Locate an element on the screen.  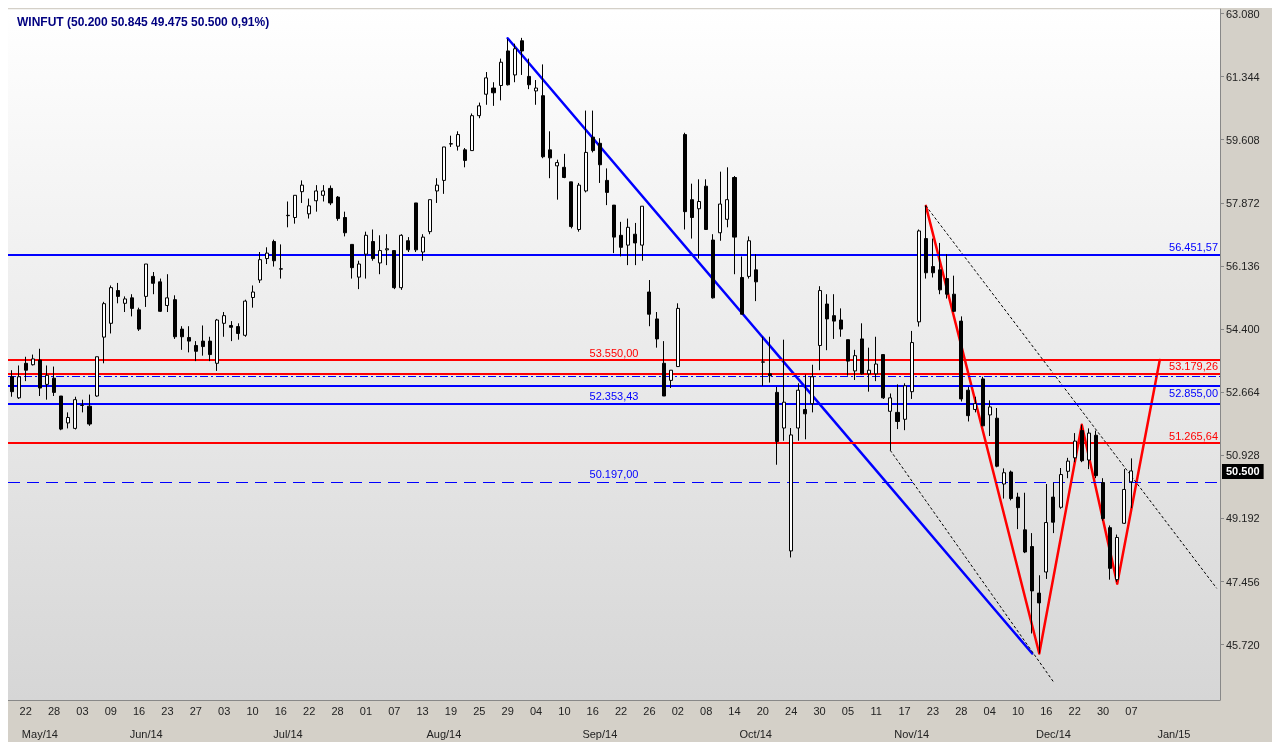
x-tick-label: 07 is located at coordinates (1131, 710).